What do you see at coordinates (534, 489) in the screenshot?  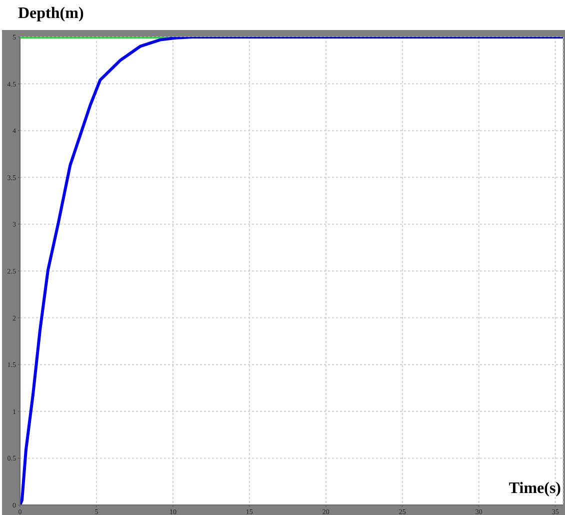 I see `x-axis-title: Time(s)` at bounding box center [534, 489].